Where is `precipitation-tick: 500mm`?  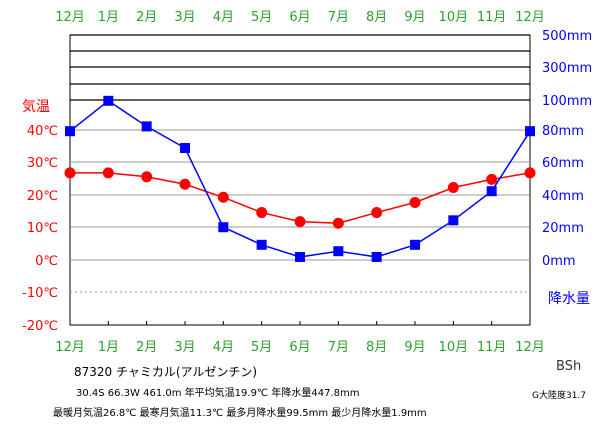
precipitation-tick: 500mm is located at coordinates (567, 36).